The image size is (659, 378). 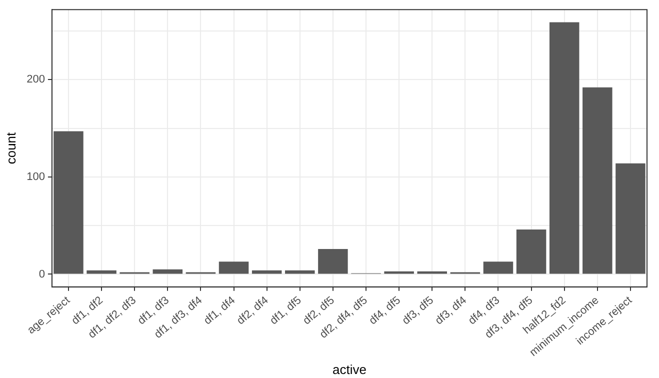 What do you see at coordinates (35, 80) in the screenshot?
I see `y-tick-label: 200` at bounding box center [35, 80].